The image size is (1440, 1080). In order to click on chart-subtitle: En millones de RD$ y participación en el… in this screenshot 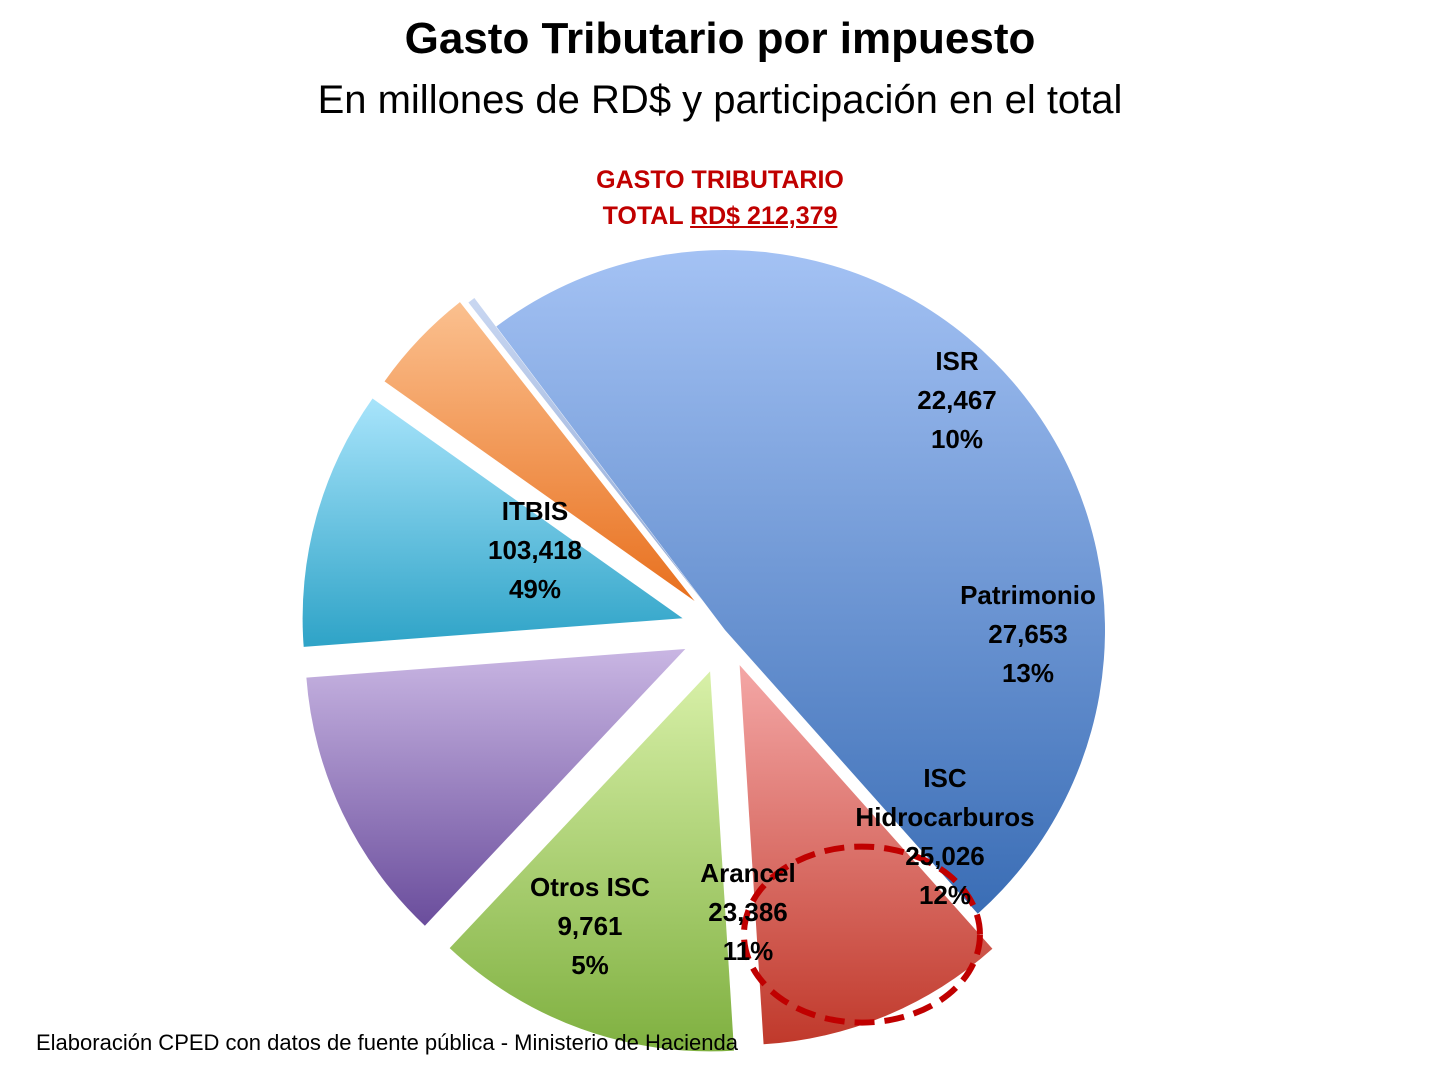, I will do `click(720, 100)`.